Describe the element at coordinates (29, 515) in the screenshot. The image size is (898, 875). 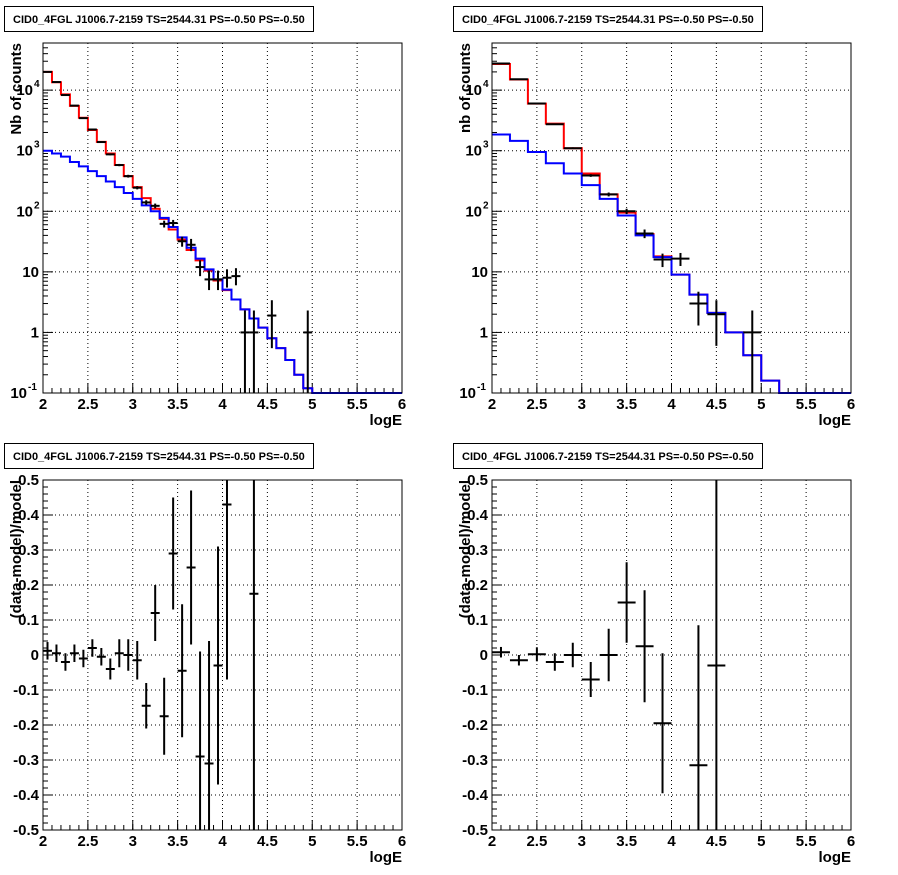
I see `y-tick-label: 0.4` at that location.